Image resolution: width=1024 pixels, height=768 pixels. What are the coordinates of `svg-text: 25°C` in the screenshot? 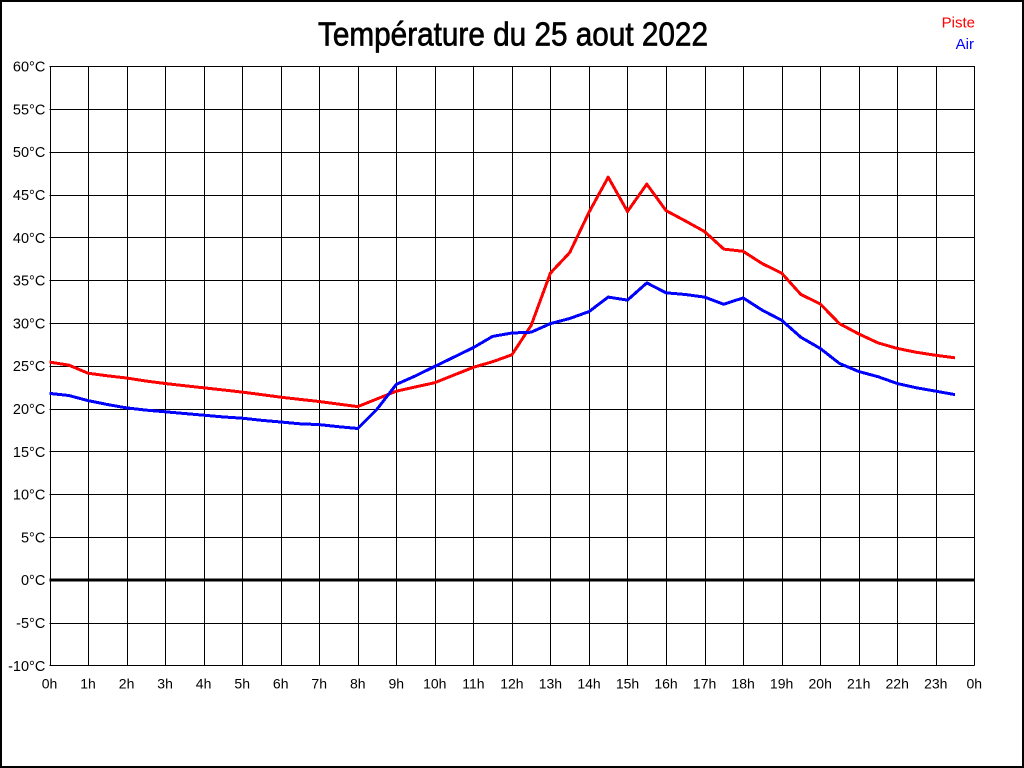 It's located at (29, 367).